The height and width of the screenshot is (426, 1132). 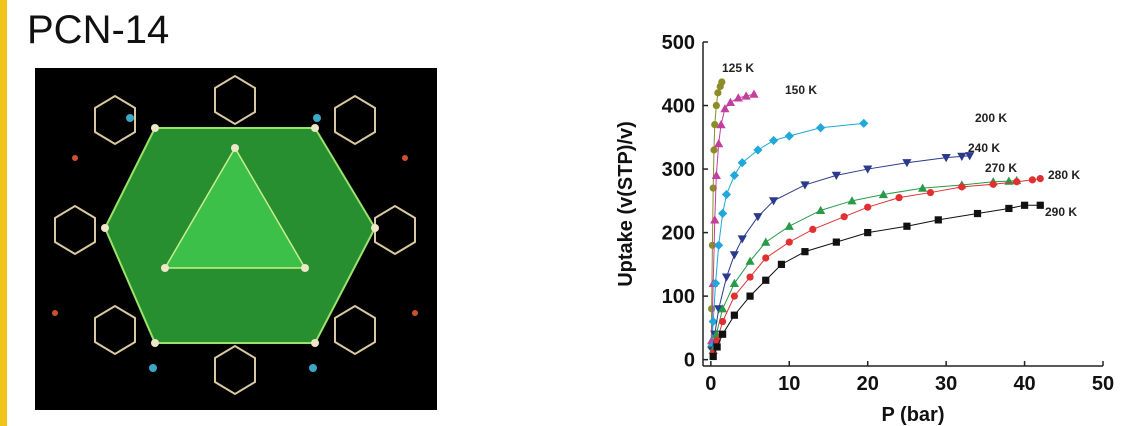 What do you see at coordinates (678, 170) in the screenshot?
I see `y-tick-label: 300` at bounding box center [678, 170].